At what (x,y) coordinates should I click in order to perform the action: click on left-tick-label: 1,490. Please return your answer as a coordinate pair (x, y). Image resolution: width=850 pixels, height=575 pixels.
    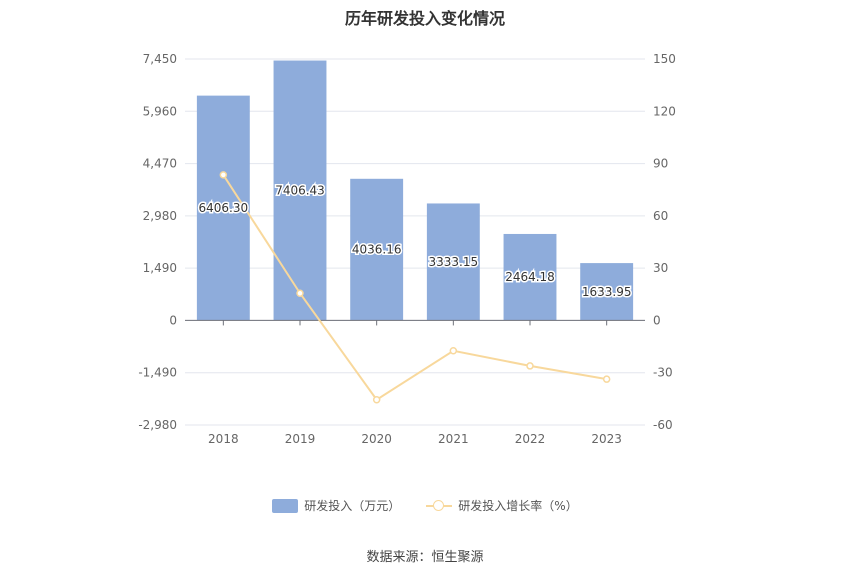
    Looking at the image, I should click on (160, 268).